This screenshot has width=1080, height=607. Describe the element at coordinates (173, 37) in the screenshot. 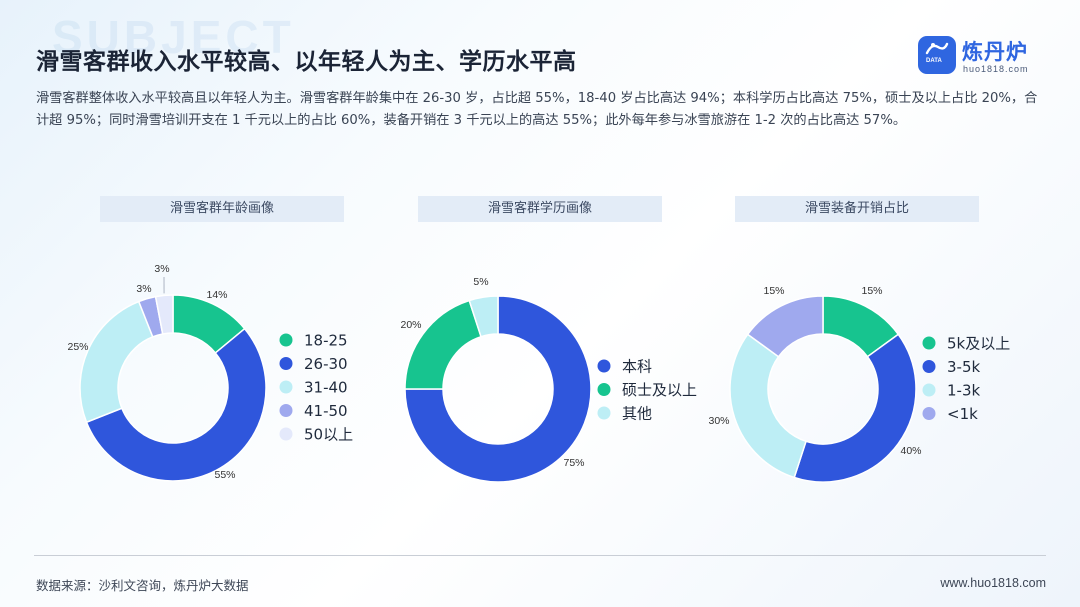

I see `background-watermark-word: SUBJECT` at that location.